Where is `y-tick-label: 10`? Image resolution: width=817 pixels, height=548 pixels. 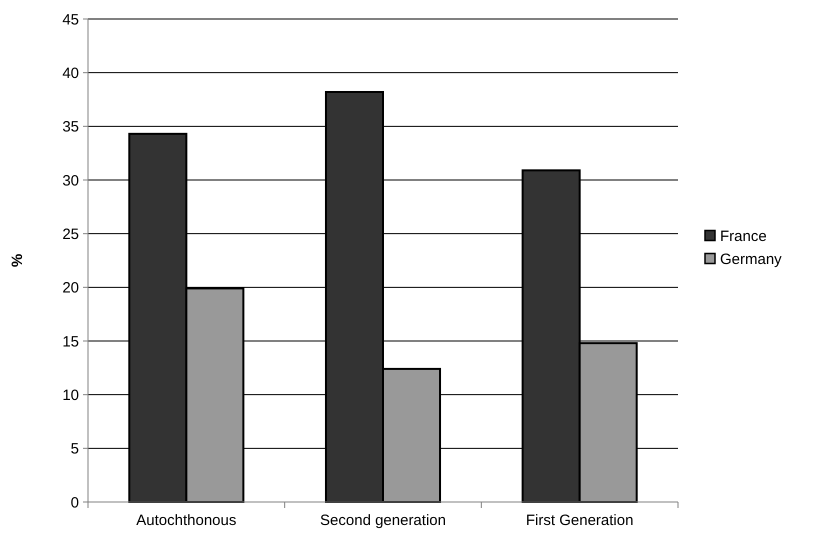
y-tick-label: 10 is located at coordinates (70, 395).